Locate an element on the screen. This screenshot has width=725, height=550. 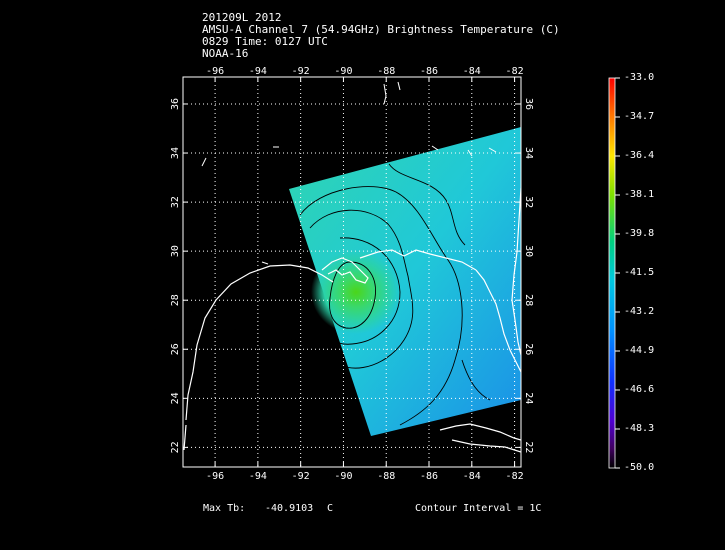
colorbar-label: -36.4 is located at coordinates (639, 155).